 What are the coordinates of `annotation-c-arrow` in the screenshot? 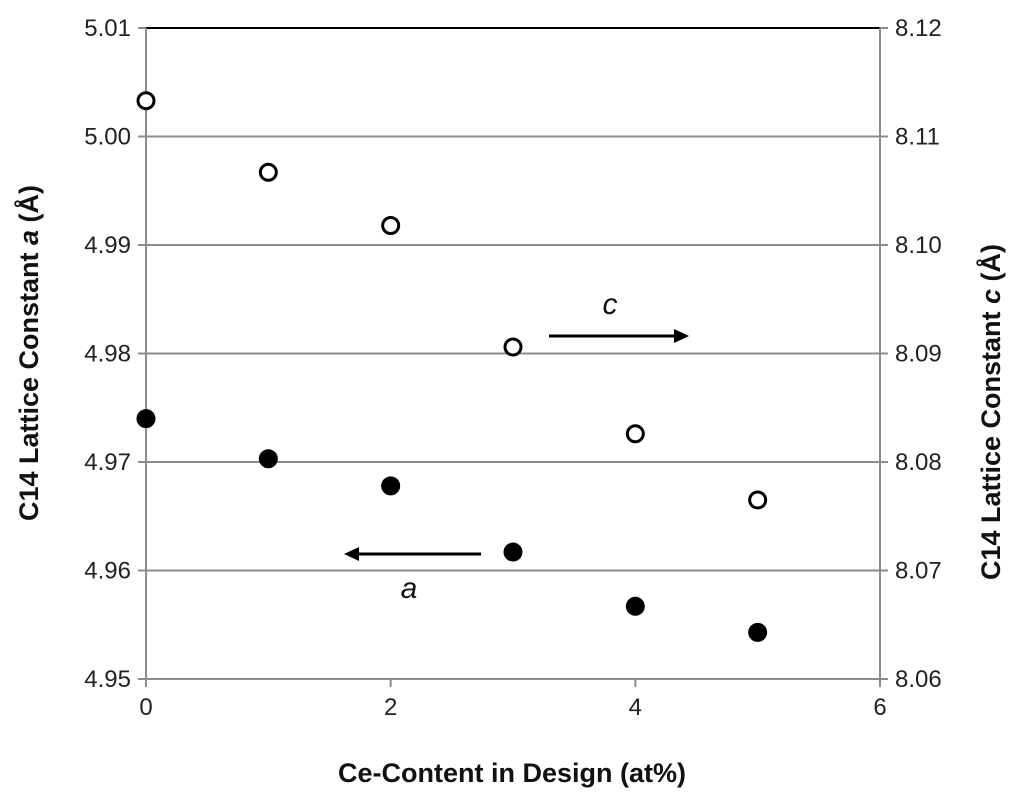 It's located at (619, 336).